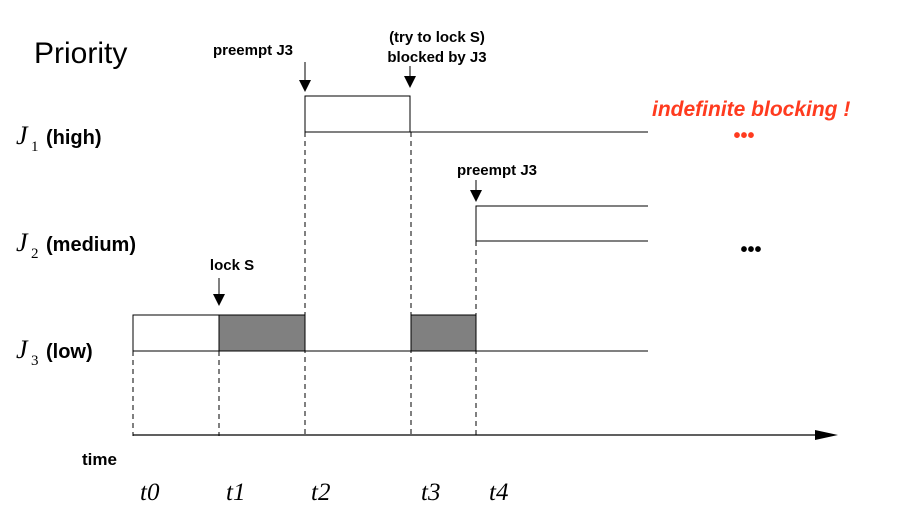 This screenshot has height=518, width=903. I want to click on job-label-medium: J 2 (medium), so click(76, 245).